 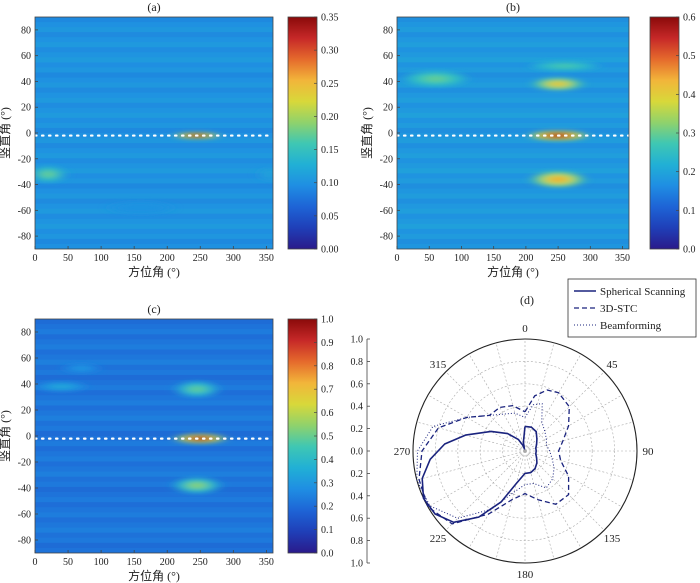 I want to click on colorbar-tick-label: 0.8, so click(x=327, y=366).